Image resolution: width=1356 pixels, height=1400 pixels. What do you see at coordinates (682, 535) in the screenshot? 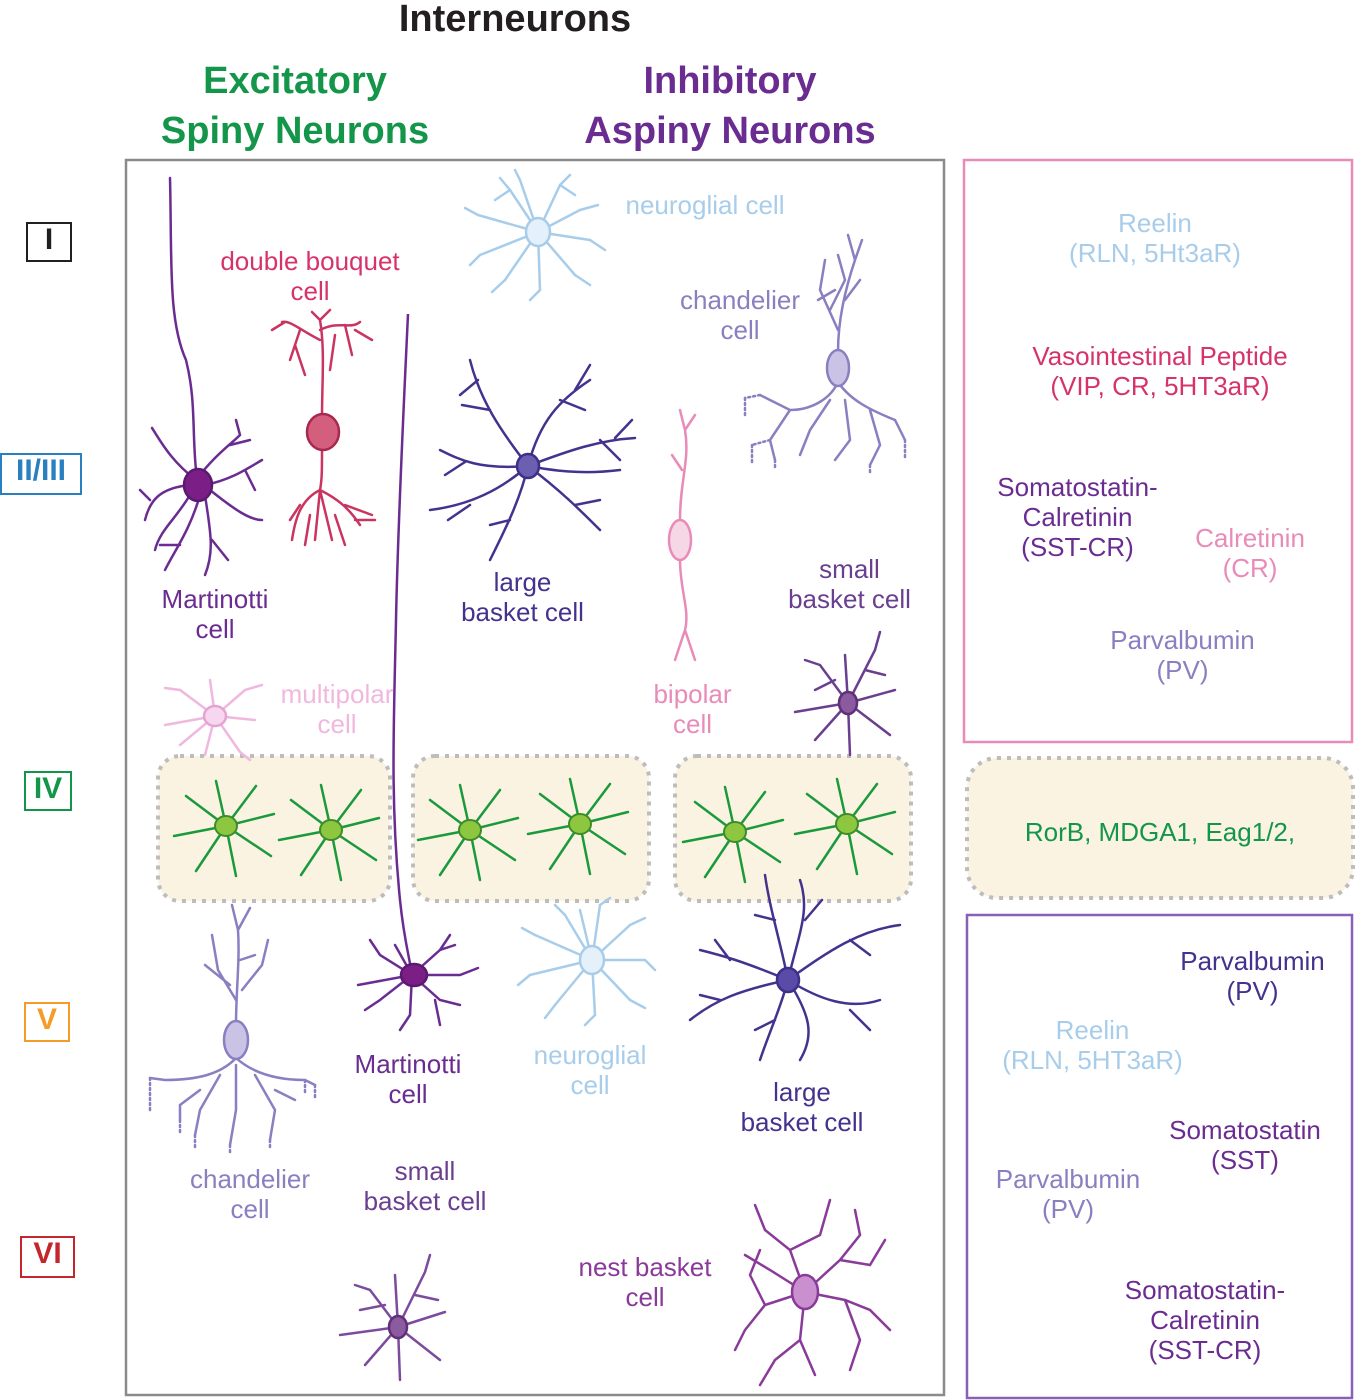
I see `bipolar-cell-drawing` at bounding box center [682, 535].